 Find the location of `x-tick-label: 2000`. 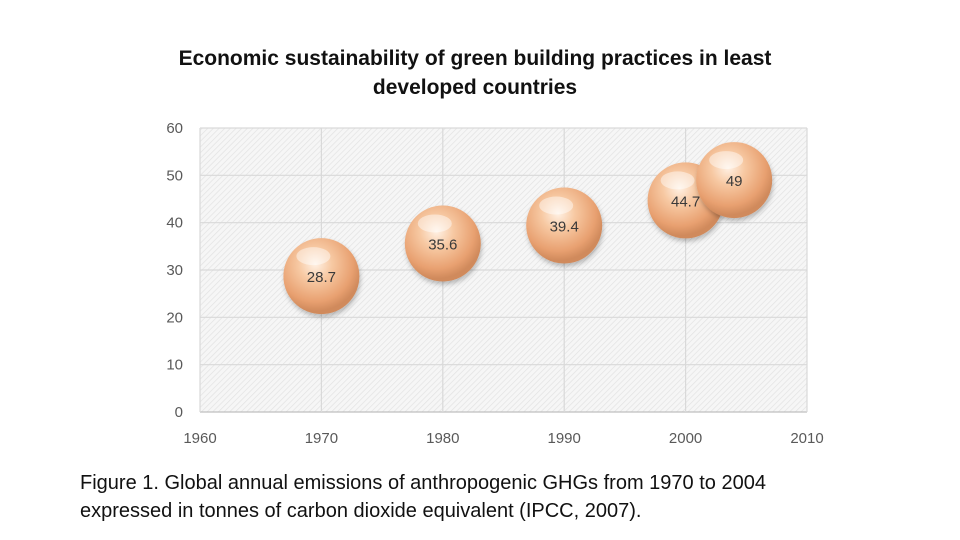

x-tick-label: 2000 is located at coordinates (685, 438).